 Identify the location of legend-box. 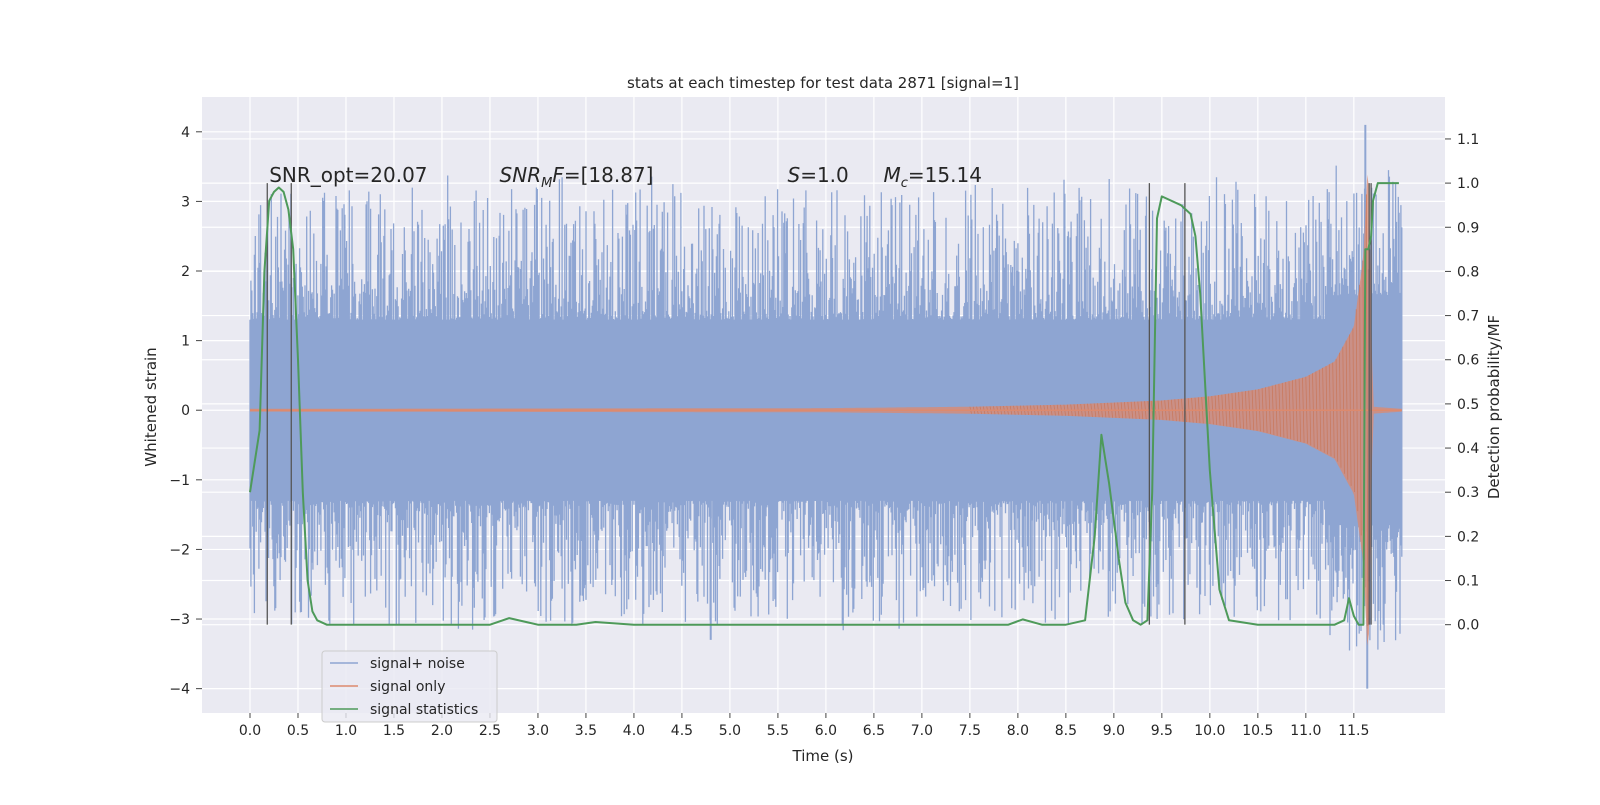
(409, 686).